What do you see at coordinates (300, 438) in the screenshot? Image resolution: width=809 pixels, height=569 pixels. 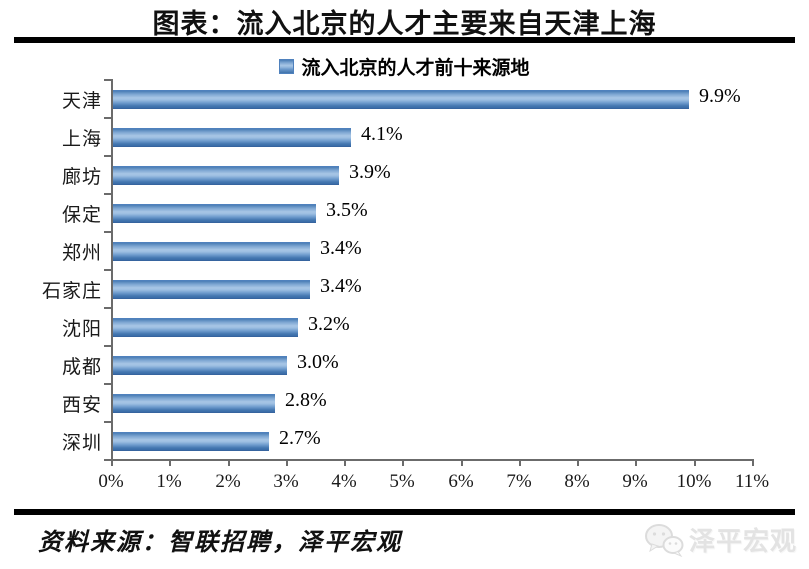 I see `bar-value-label: 2.7%` at bounding box center [300, 438].